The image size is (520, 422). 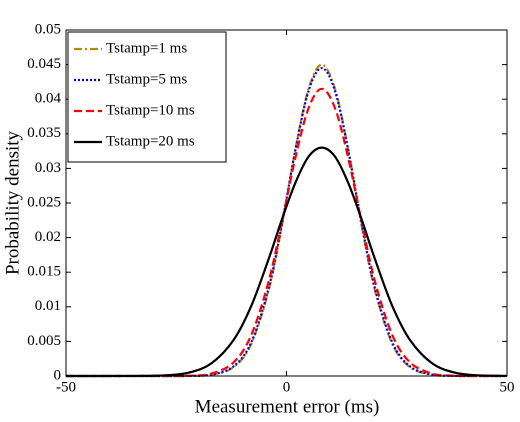 I want to click on y-tick-label: 0.03, so click(x=48, y=168).